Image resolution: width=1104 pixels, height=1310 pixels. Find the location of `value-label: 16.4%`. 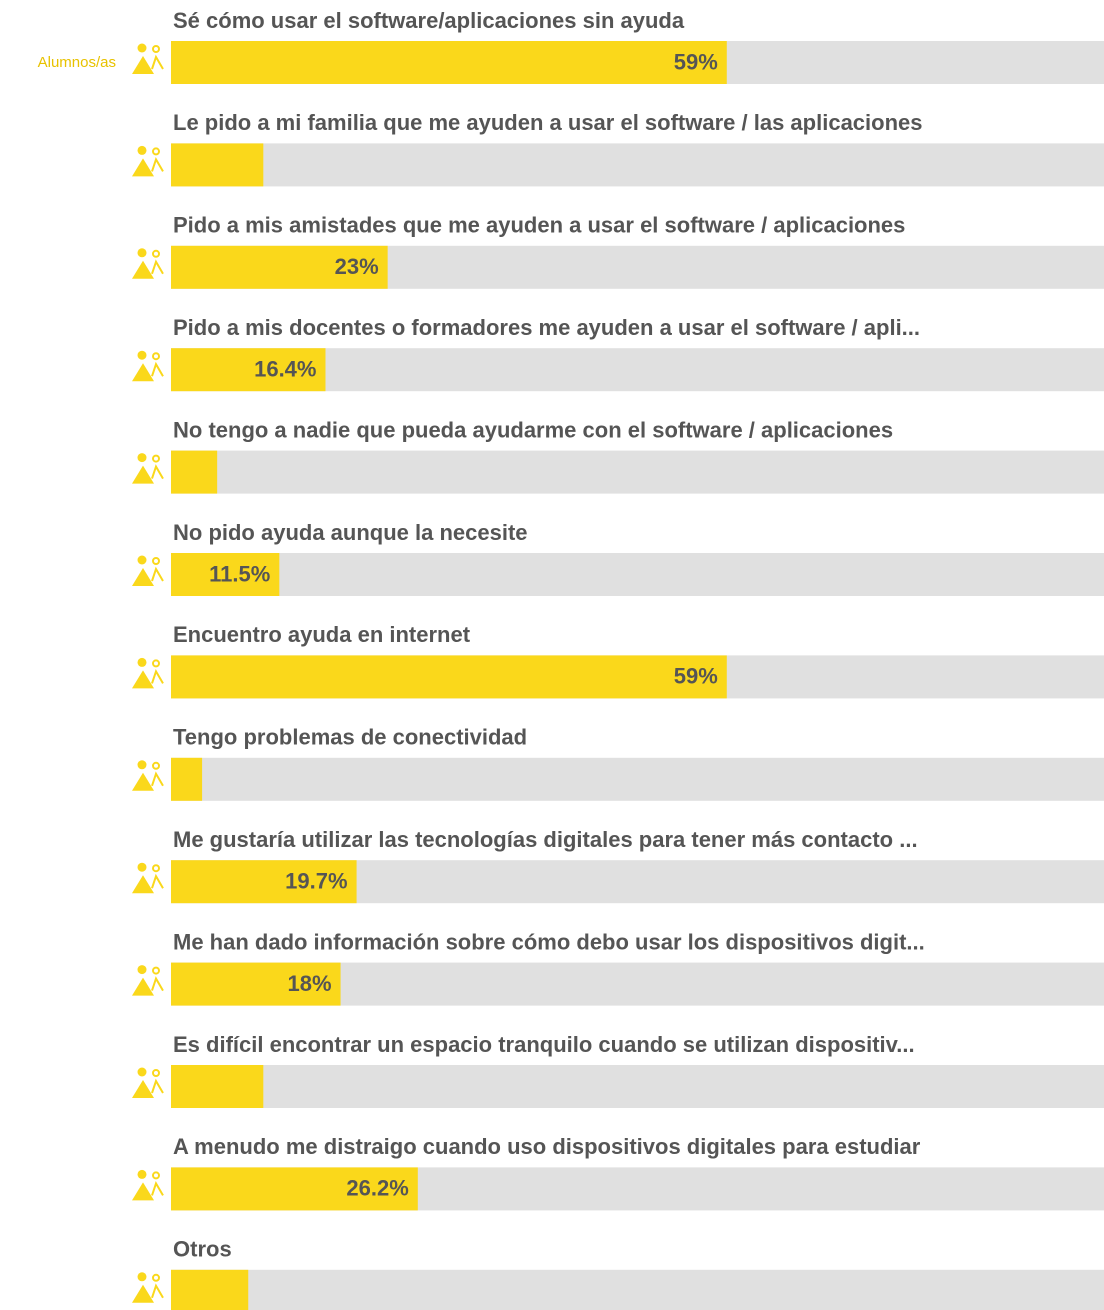

value-label: 16.4% is located at coordinates (285, 369).